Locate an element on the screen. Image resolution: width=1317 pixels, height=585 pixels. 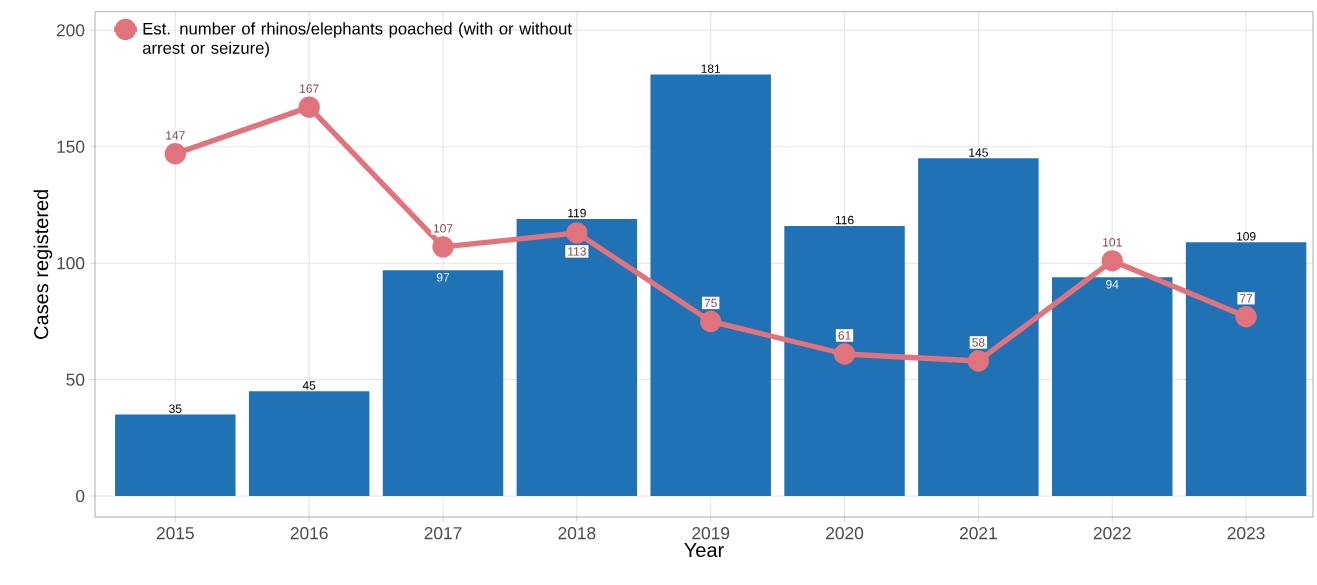
data-label: 35 is located at coordinates (175, 408).